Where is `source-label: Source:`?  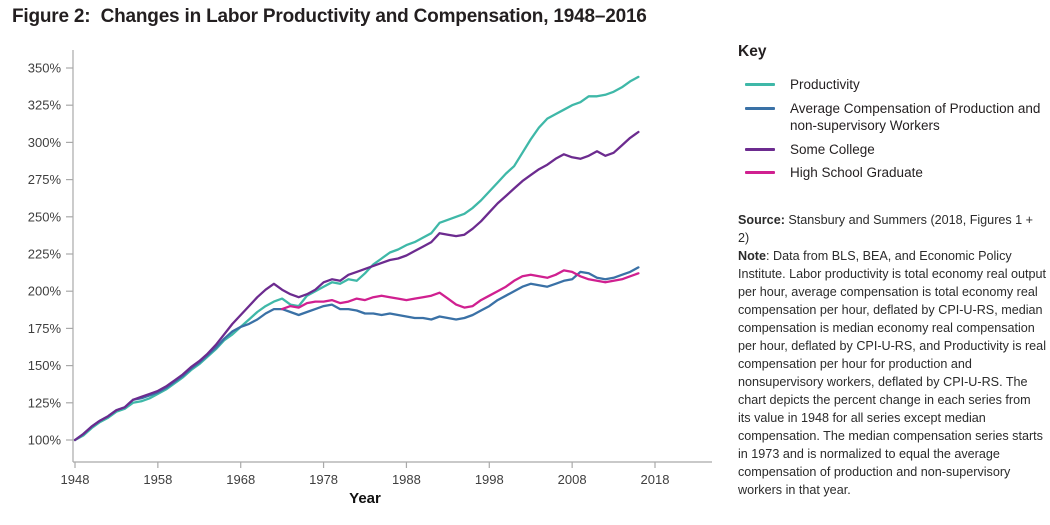
source-label: Source: is located at coordinates (761, 220).